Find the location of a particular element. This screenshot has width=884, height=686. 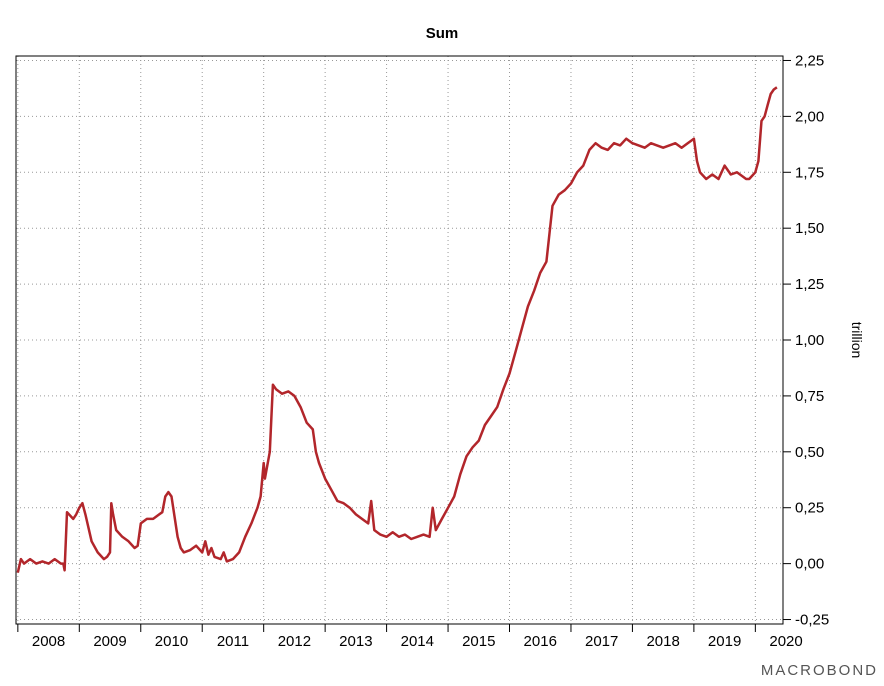

x-tick-label: 2014 is located at coordinates (417, 641).